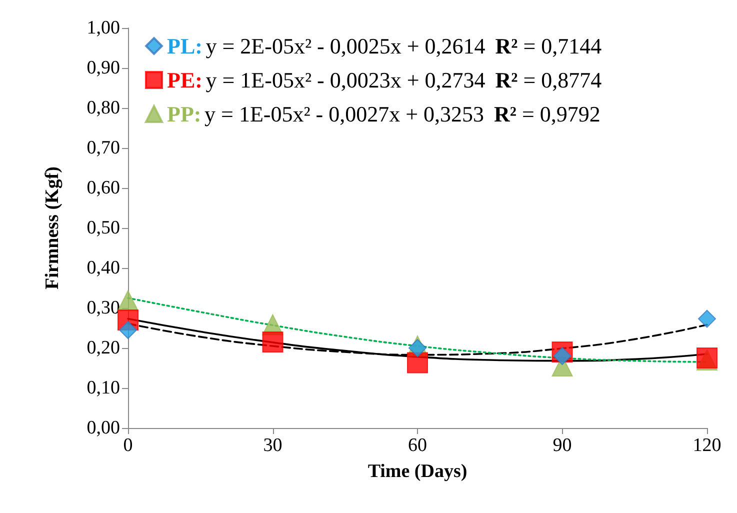 This screenshot has width=737, height=513. Describe the element at coordinates (418, 471) in the screenshot. I see `x-axis-title: Time (Days)` at that location.